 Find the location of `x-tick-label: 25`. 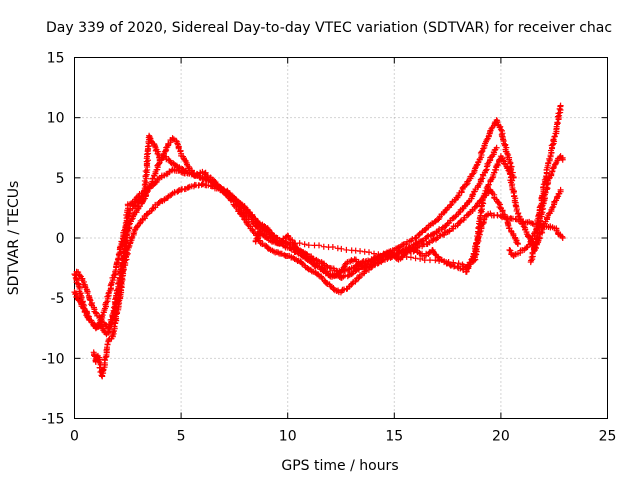

x-tick-label: 25 is located at coordinates (608, 437).